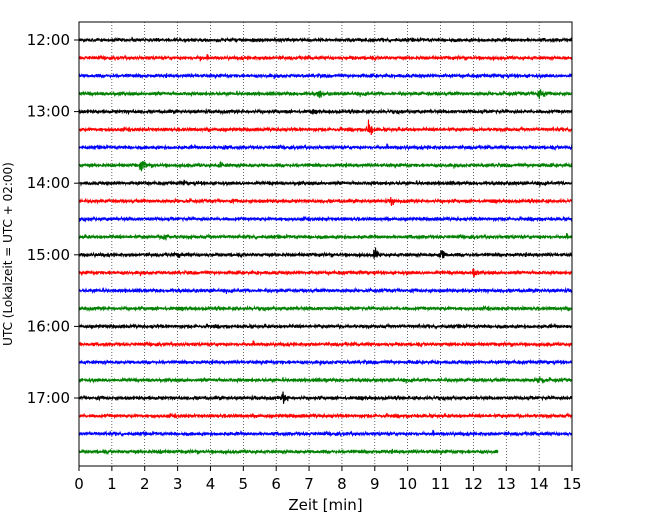  What do you see at coordinates (407, 484) in the screenshot?
I see `x-tick-label: 10` at bounding box center [407, 484].